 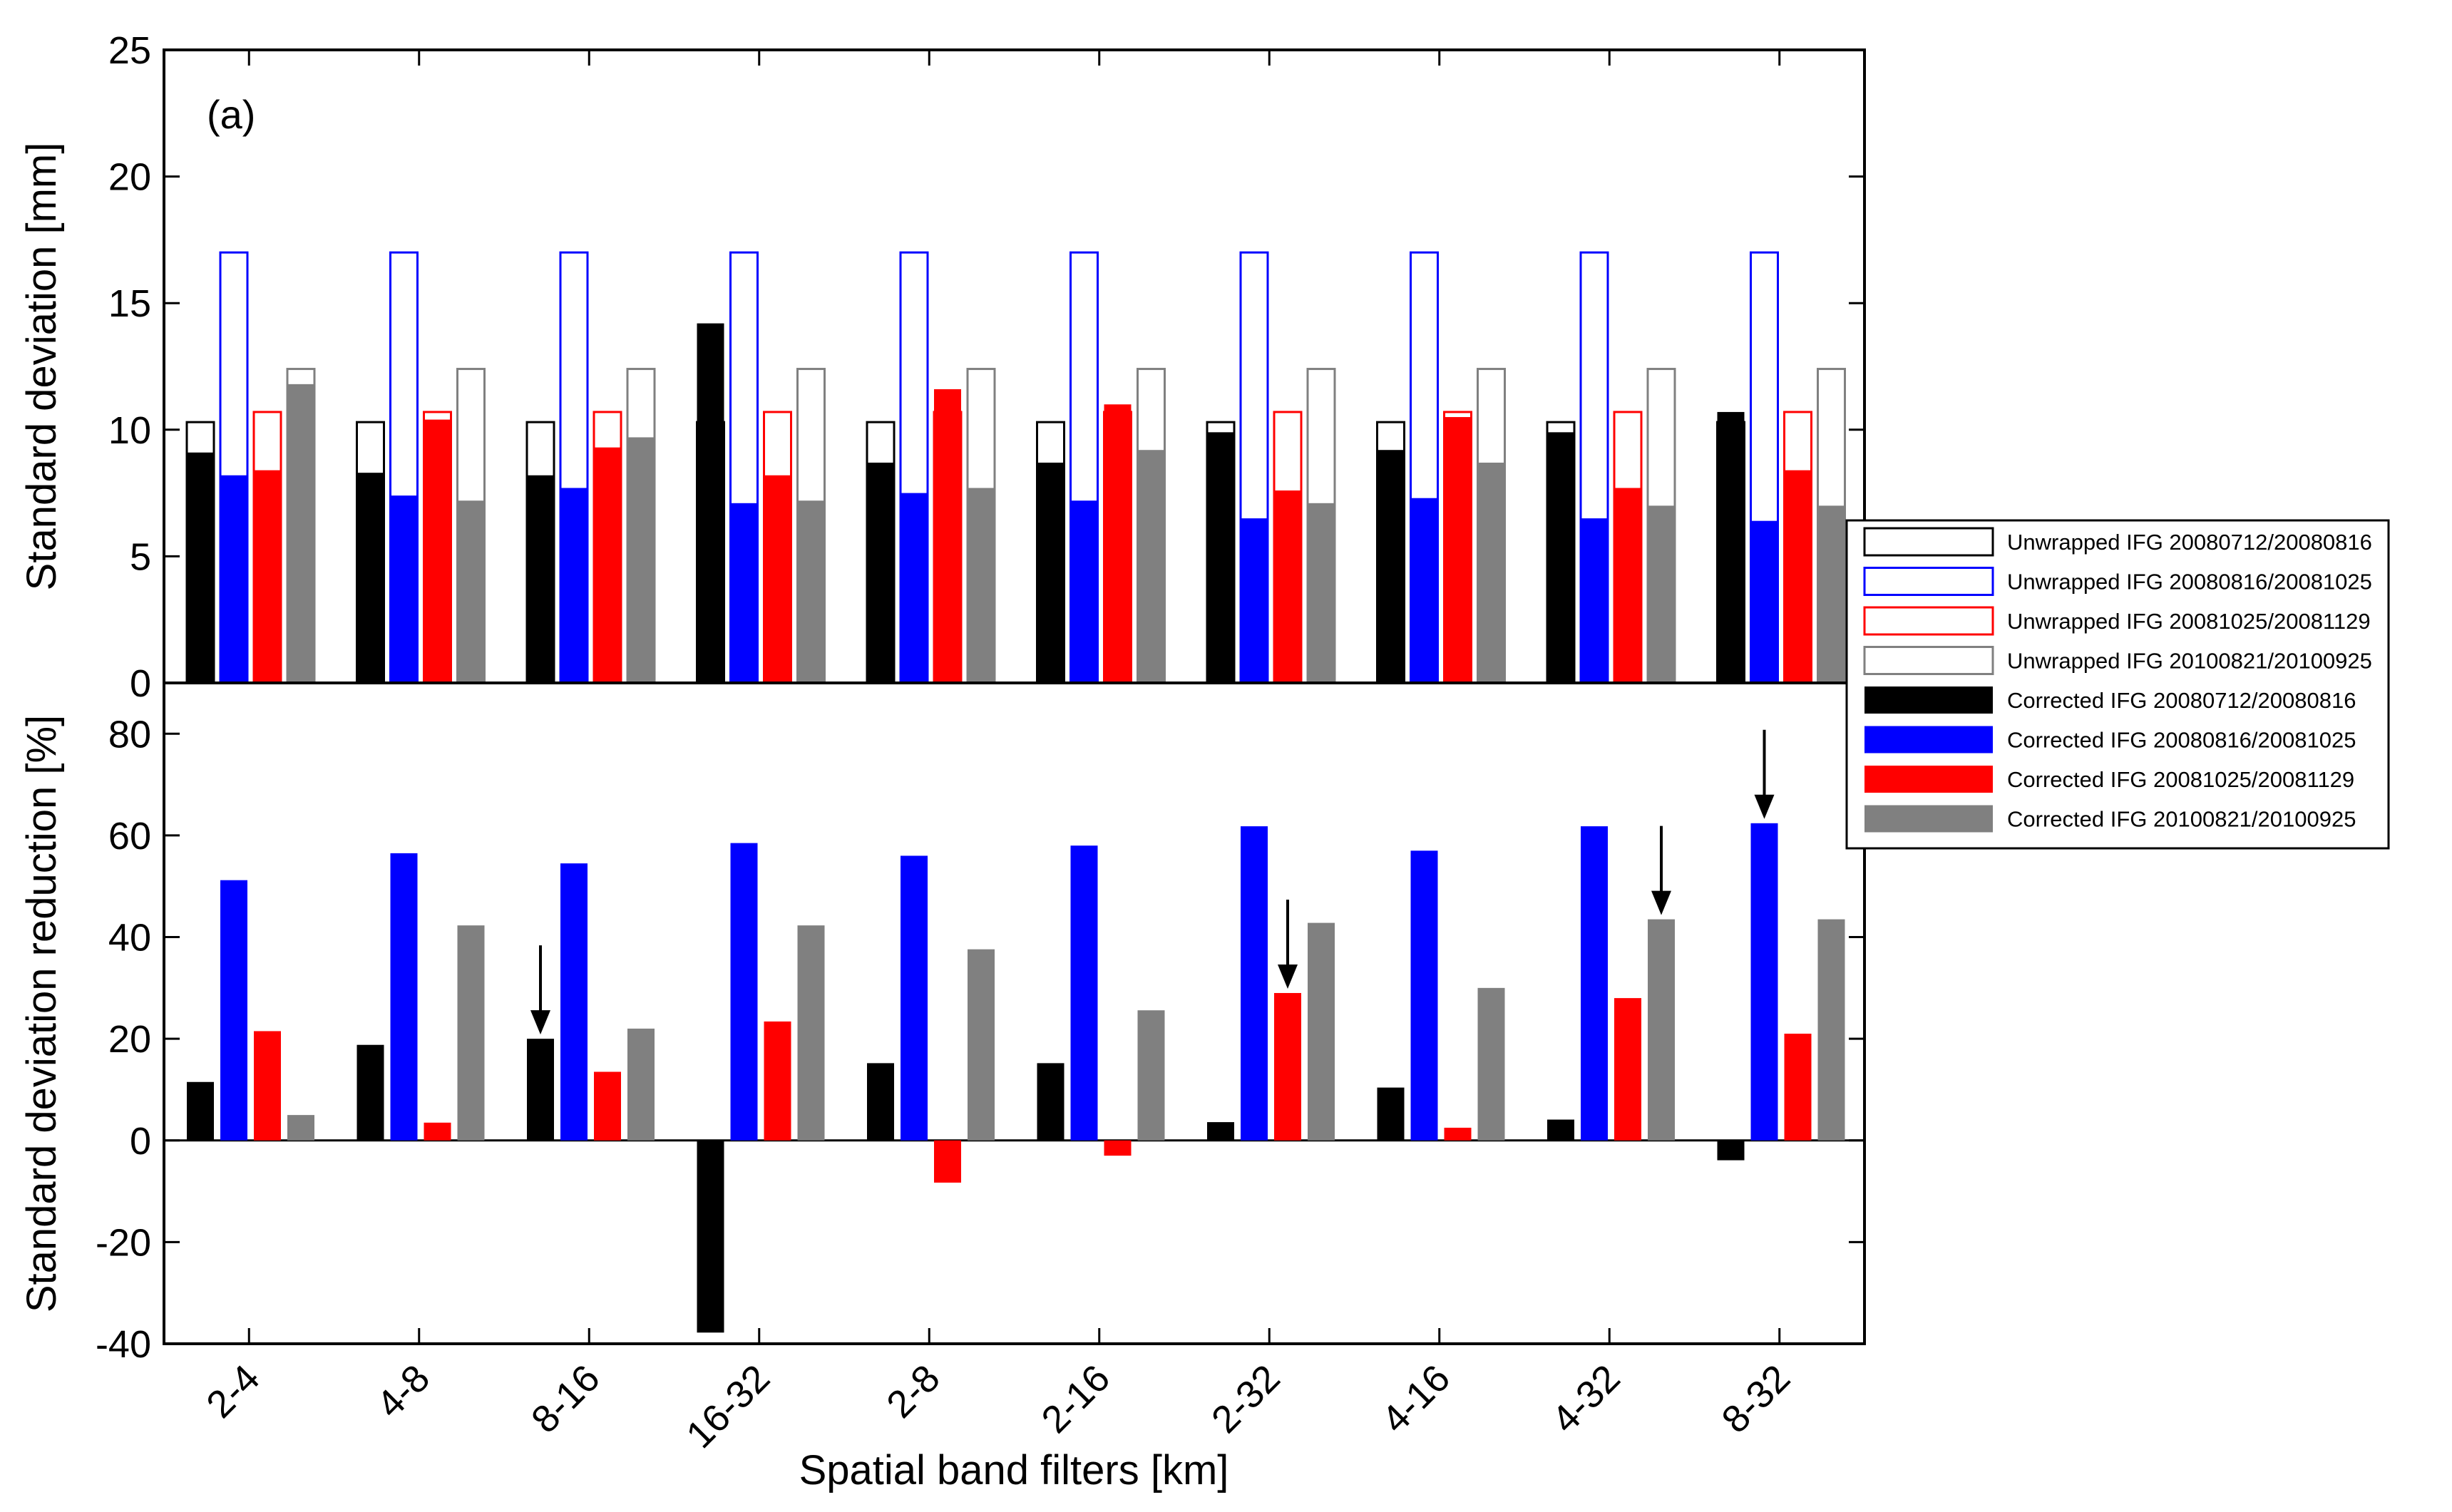 I want to click on legend-label: Unwrapped IFG 20080816/20081025, so click(x=2189, y=582).